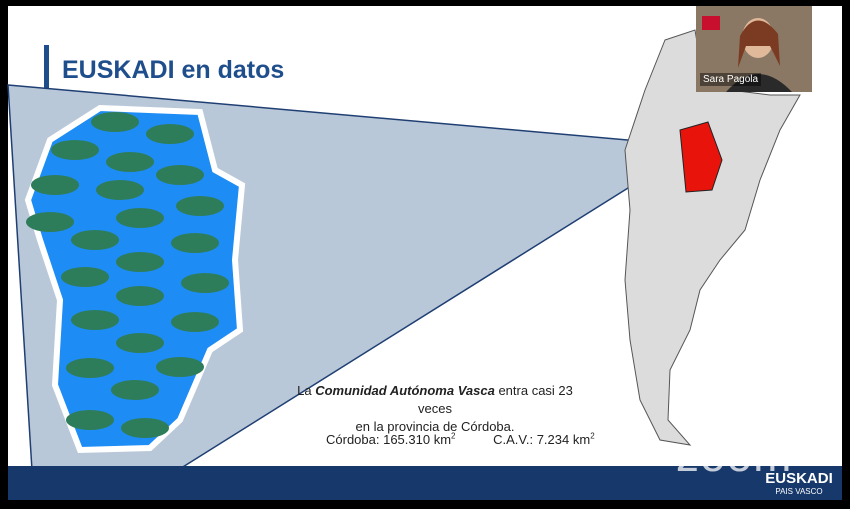 Image resolution: width=850 pixels, height=509 pixels. What do you see at coordinates (799, 478) in the screenshot?
I see `logo-name: EUSKADI` at bounding box center [799, 478].